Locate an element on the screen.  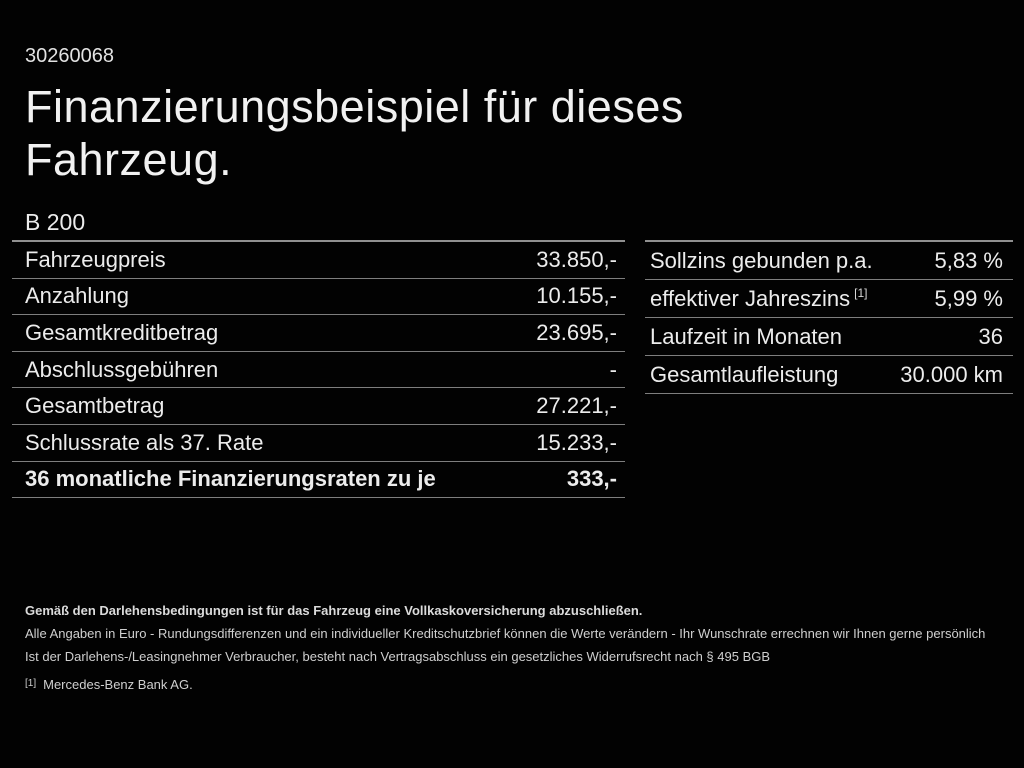
table-row-sollzins: Sollzins gebunden p.a. 5,83 % is located at coordinates (829, 261).